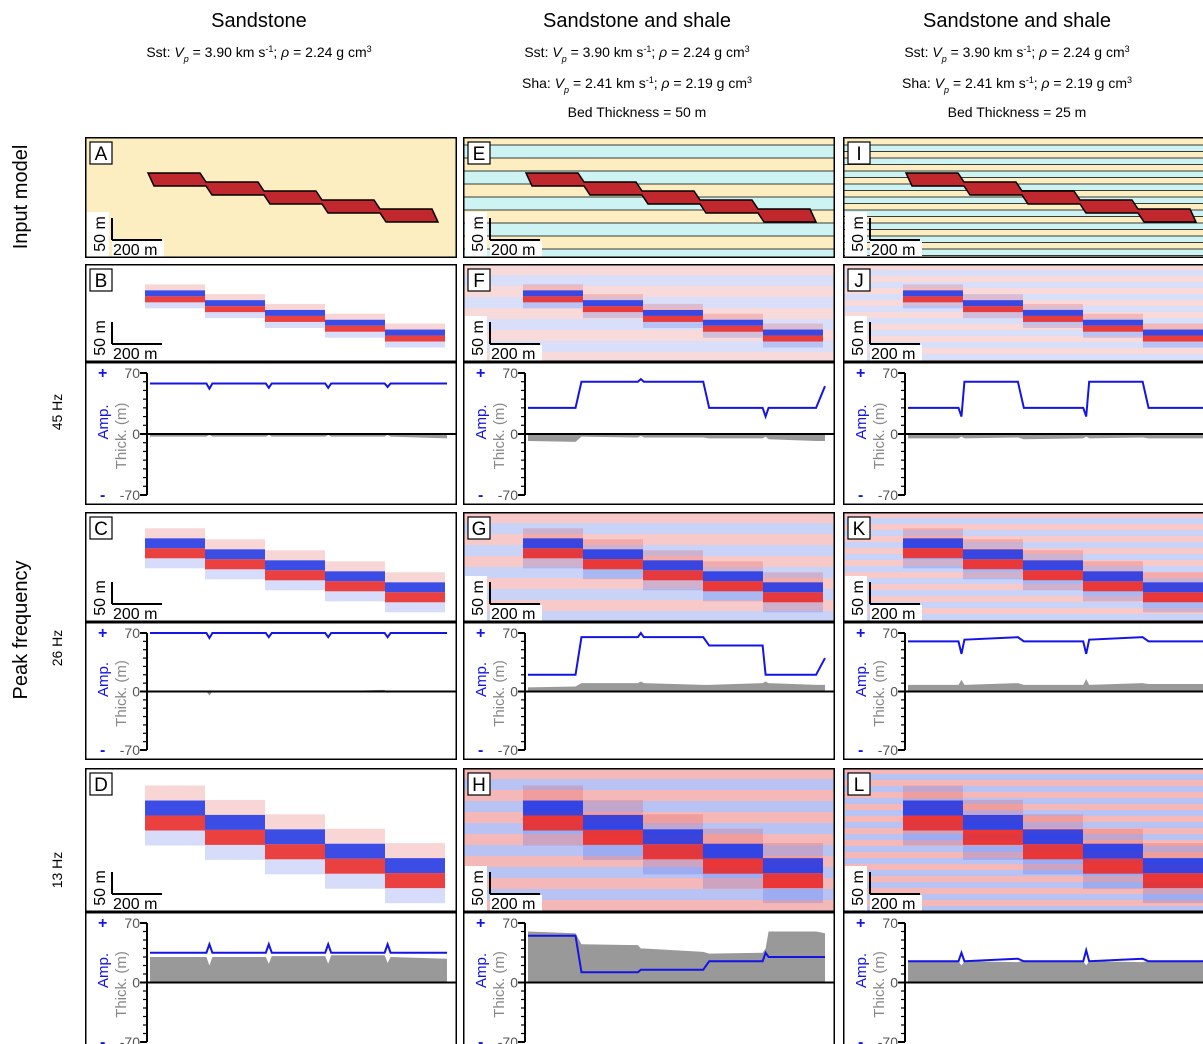  I want to click on frequency-label: 45 Hz, so click(57, 412).